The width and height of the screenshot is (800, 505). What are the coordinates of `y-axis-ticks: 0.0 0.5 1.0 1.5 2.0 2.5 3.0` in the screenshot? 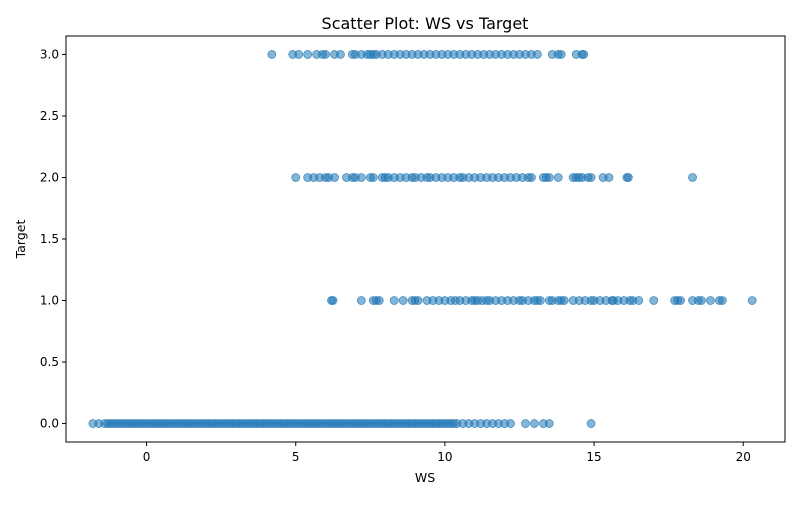 It's located at (53, 239).